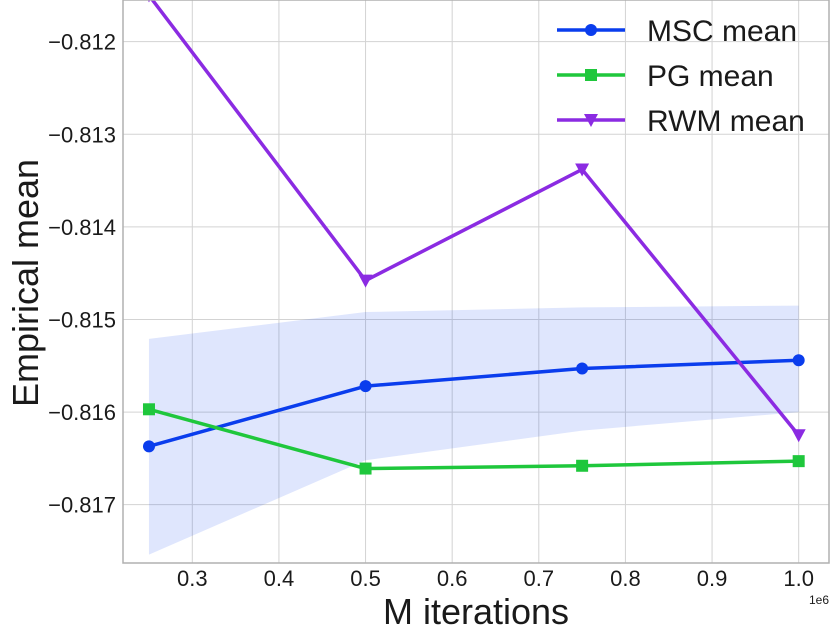 The height and width of the screenshot is (631, 831). I want to click on legend-item-rwm-mean: RWM mean, so click(681, 121).